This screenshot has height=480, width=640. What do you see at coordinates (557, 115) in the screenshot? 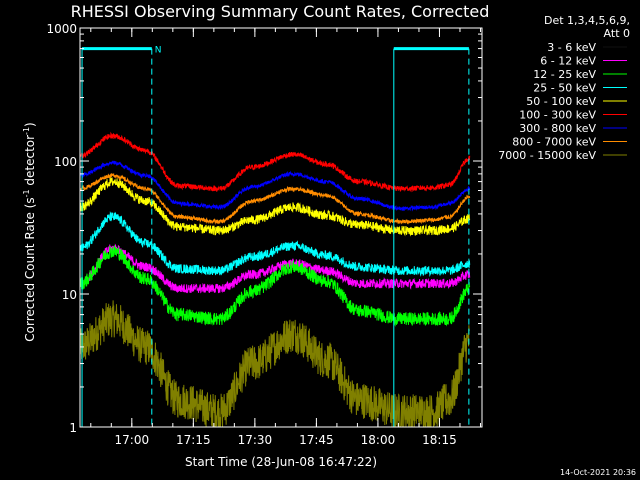
I see `legend-label: 100 - 300 keV` at bounding box center [557, 115].